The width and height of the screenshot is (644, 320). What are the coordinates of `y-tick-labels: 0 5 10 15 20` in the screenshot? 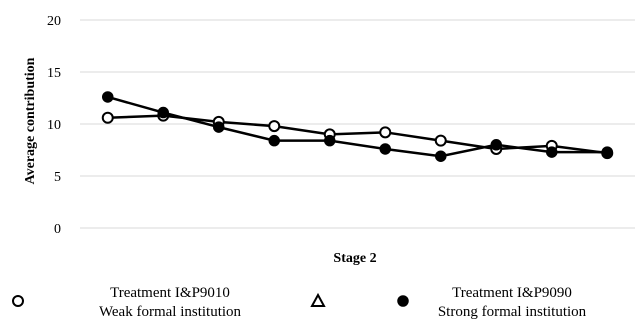 It's located at (54, 125).